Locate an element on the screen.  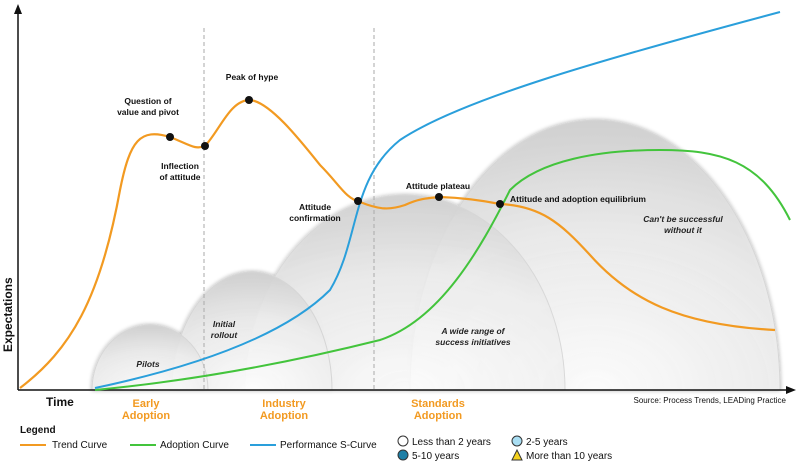
x-axis-label: Time is located at coordinates (60, 402).